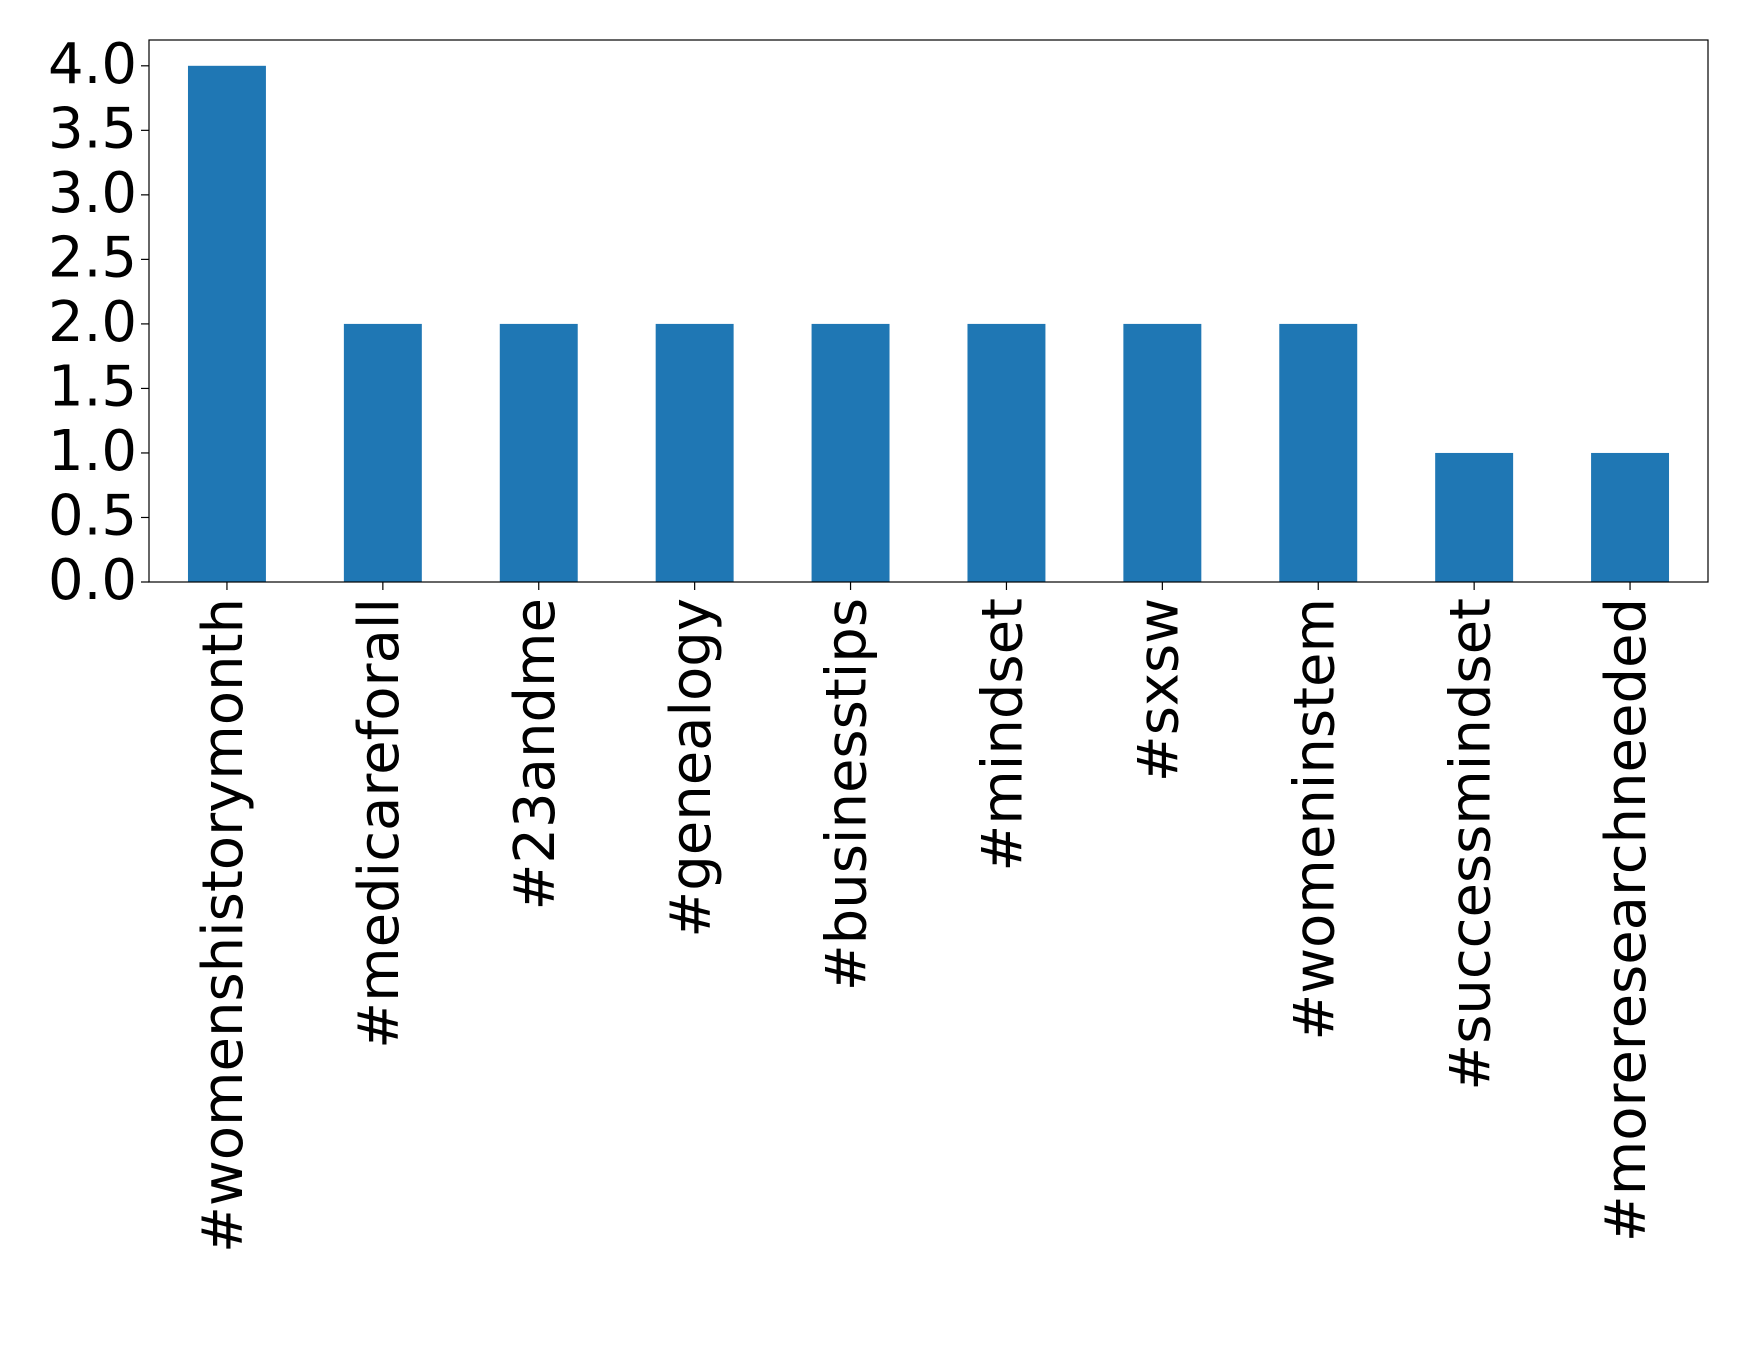 The height and width of the screenshot is (1359, 1739). I want to click on x-tick-label: #womeninstem, so click(1314, 819).